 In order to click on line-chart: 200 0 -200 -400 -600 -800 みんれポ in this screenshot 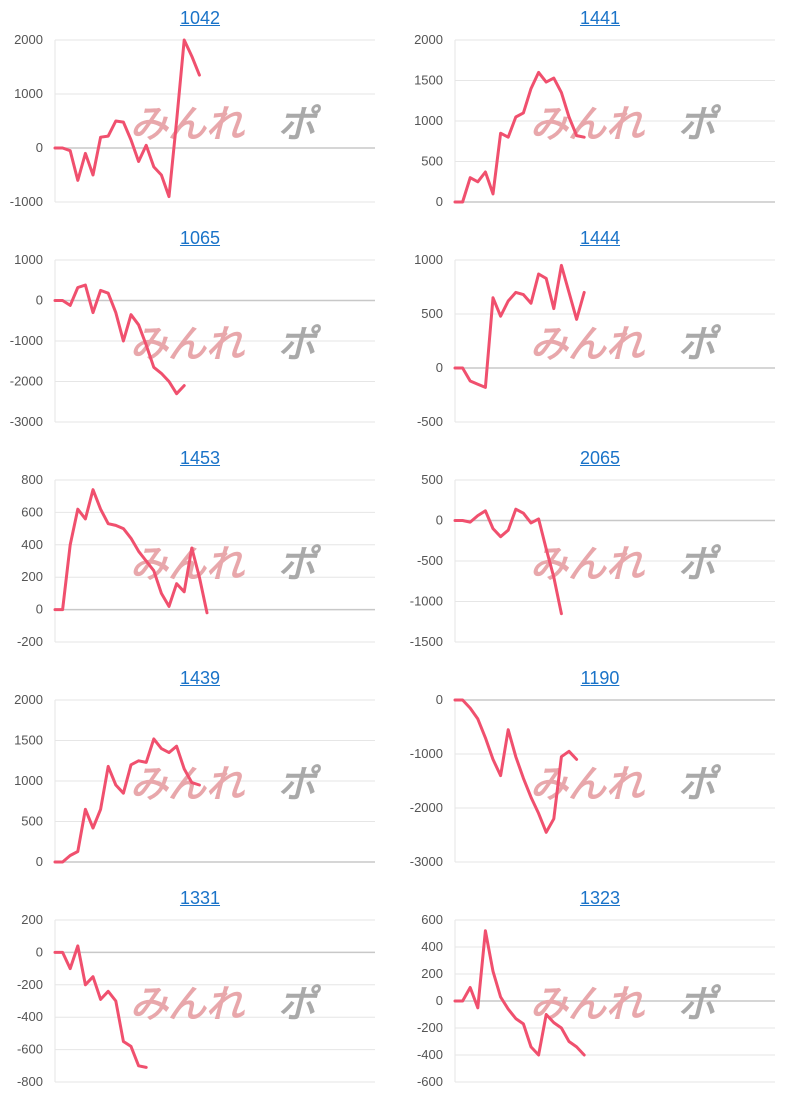, I will do `click(196, 1000)`.